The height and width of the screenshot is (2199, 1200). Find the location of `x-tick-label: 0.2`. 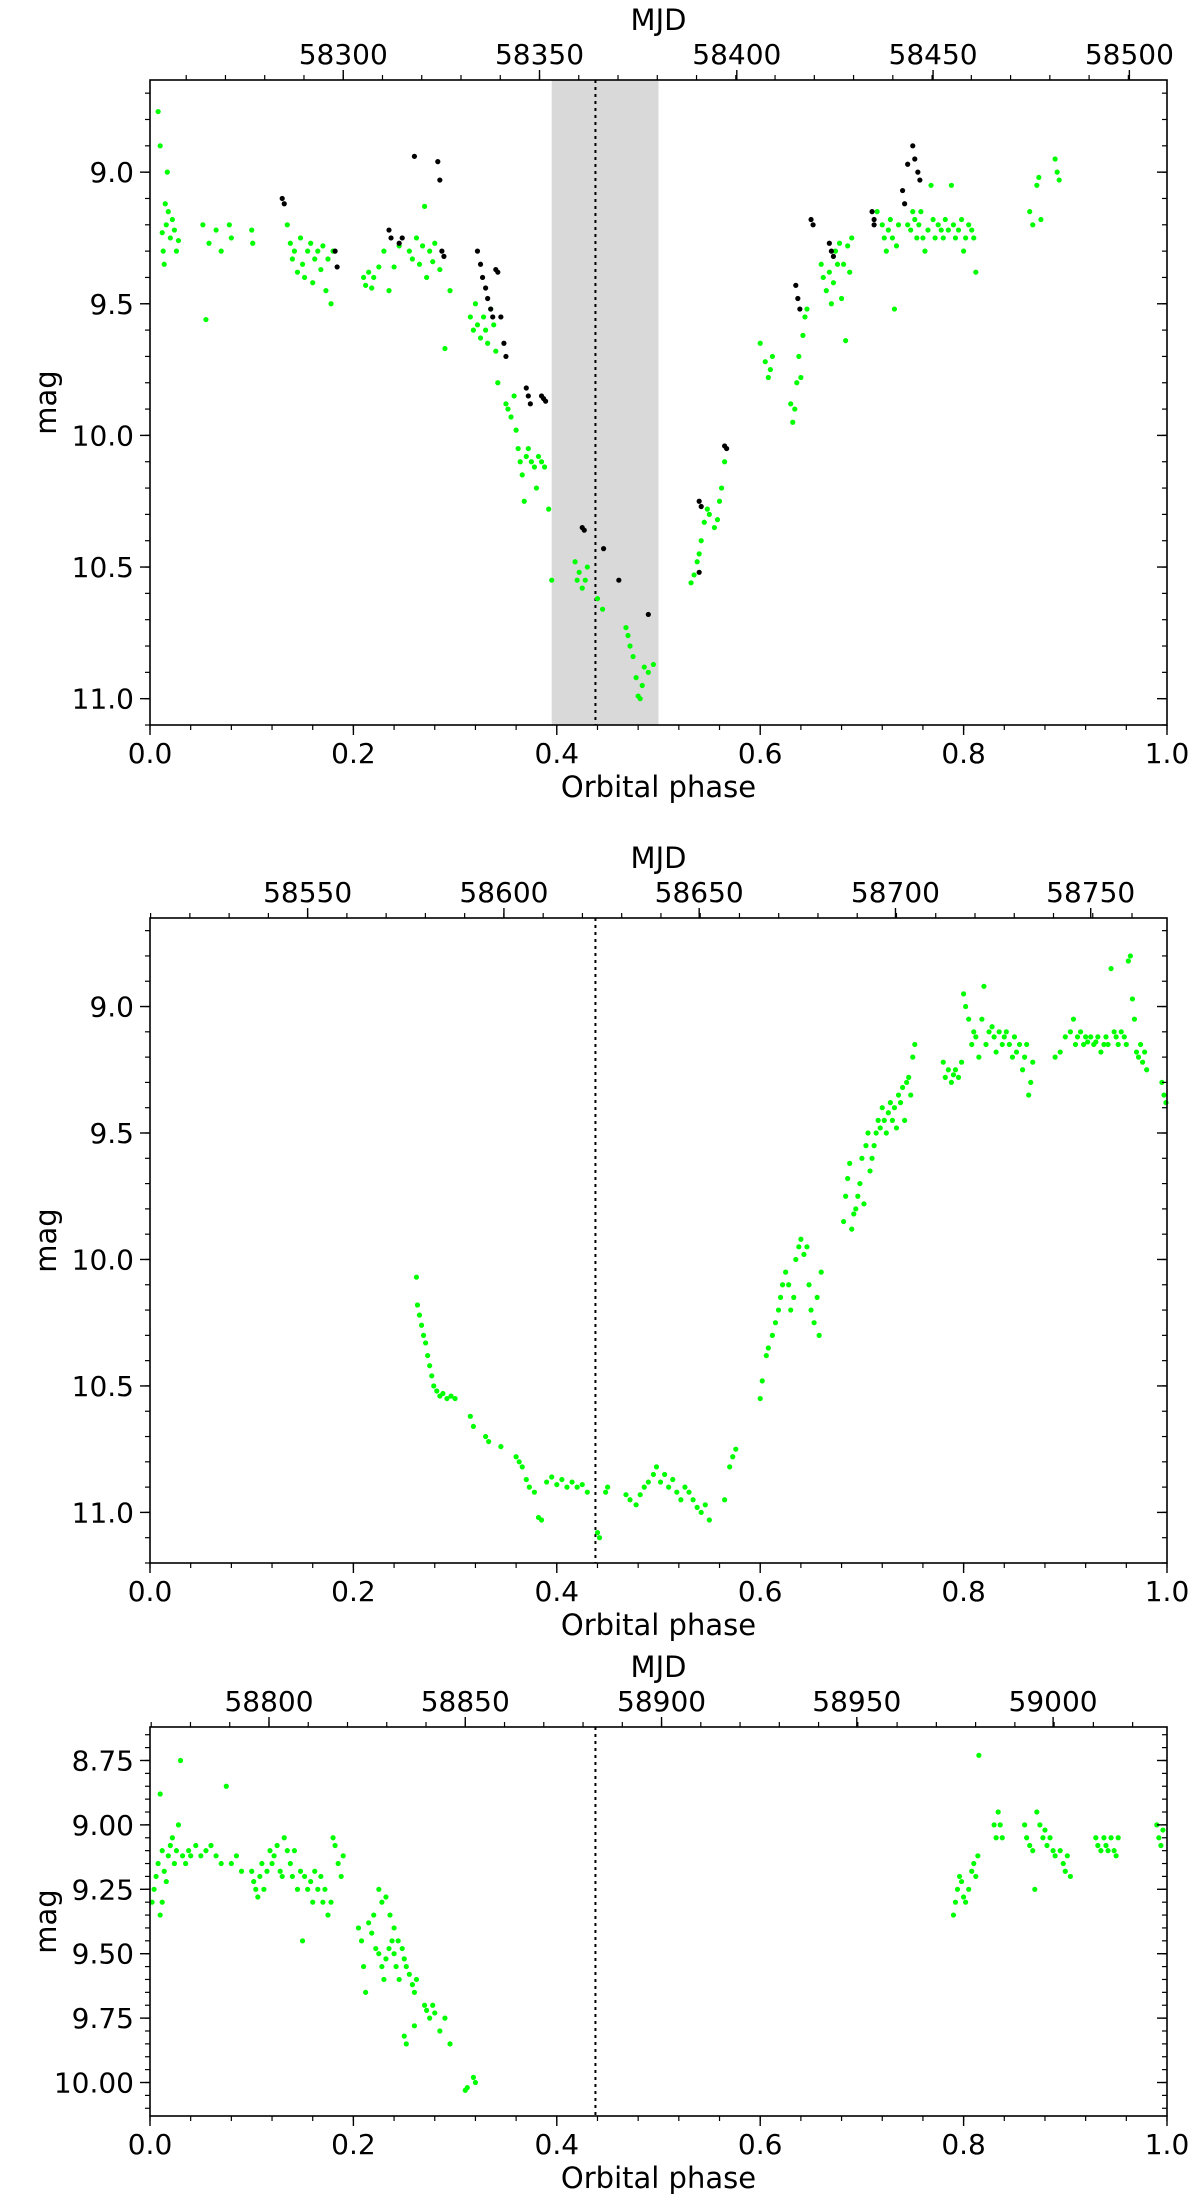

x-tick-label: 0.2 is located at coordinates (353, 753).